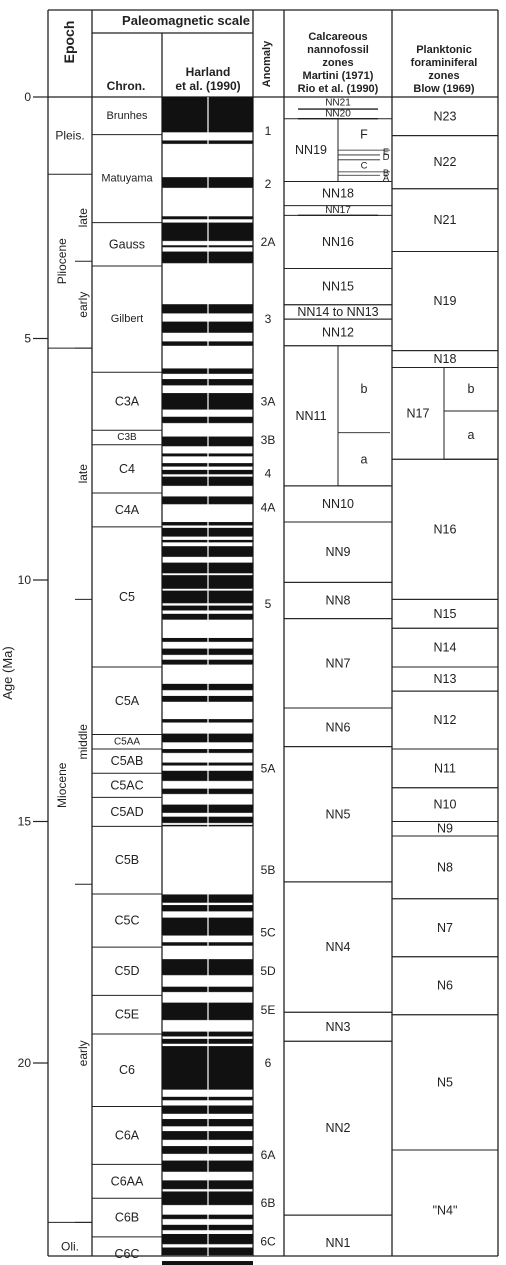  I want to click on nanno-subzone-label: C, so click(364, 165).